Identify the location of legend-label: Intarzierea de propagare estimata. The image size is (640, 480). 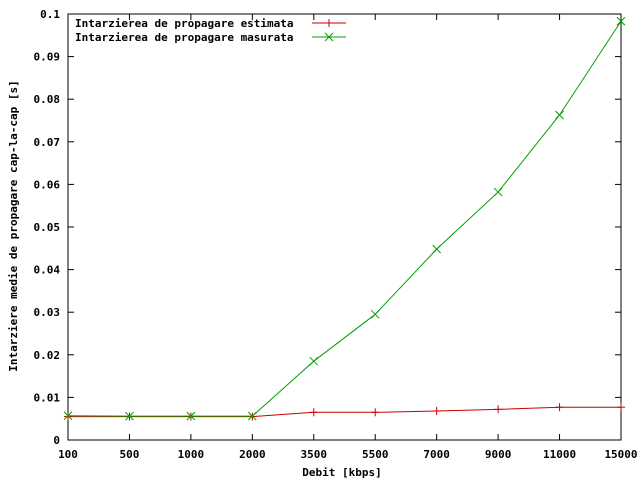
(184, 23).